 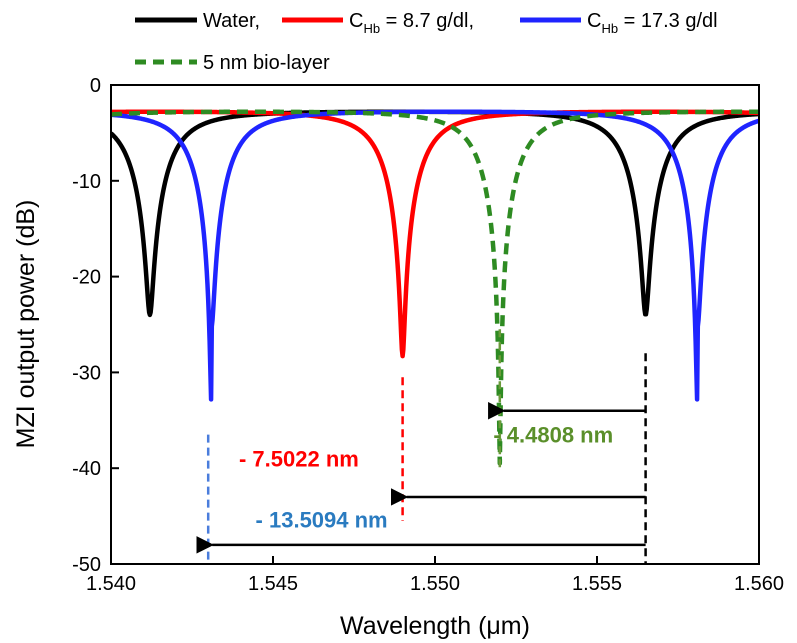 I want to click on y-tick-label: -20, so click(x=86, y=278).